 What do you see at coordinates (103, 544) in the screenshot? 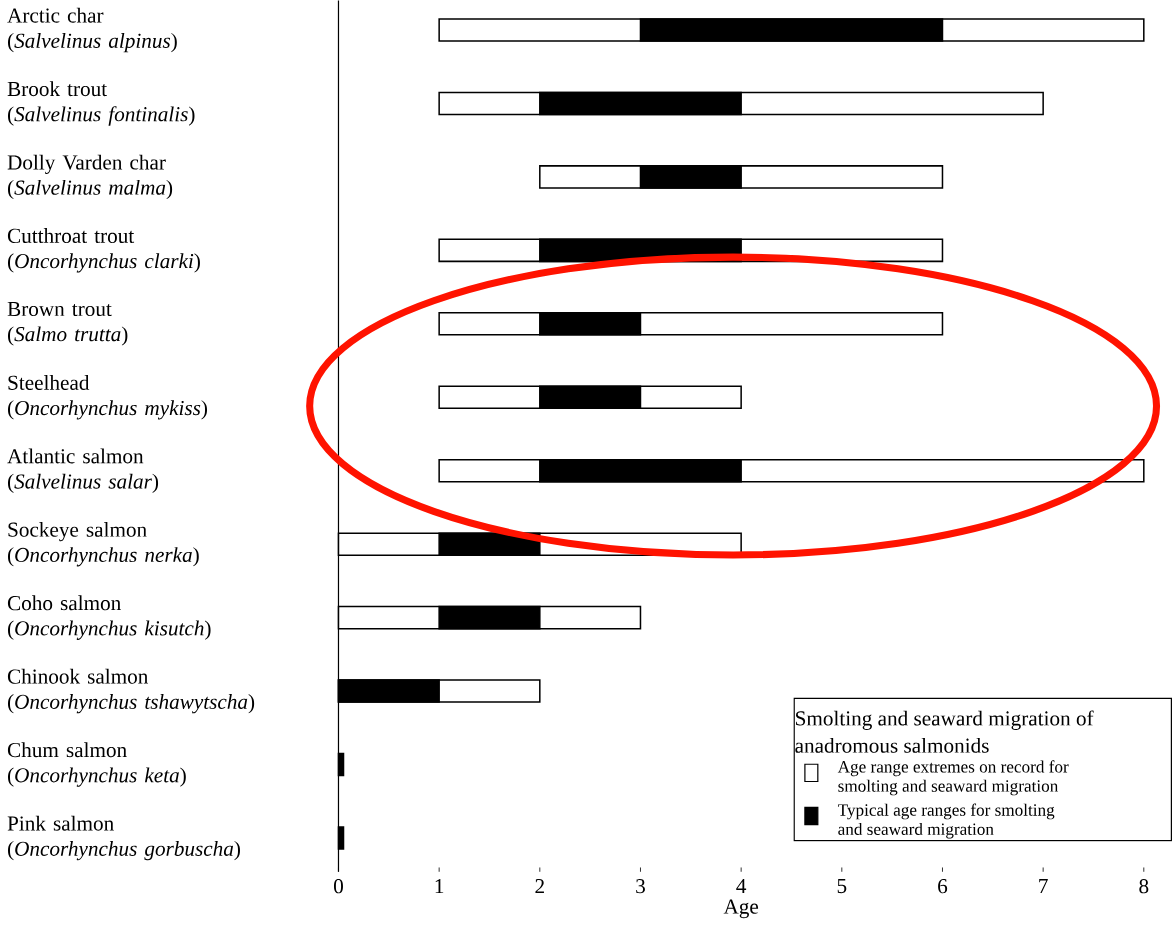
I see `y-tick-label: Sockeye salmon (Oncorhynchus nerka)` at bounding box center [103, 544].